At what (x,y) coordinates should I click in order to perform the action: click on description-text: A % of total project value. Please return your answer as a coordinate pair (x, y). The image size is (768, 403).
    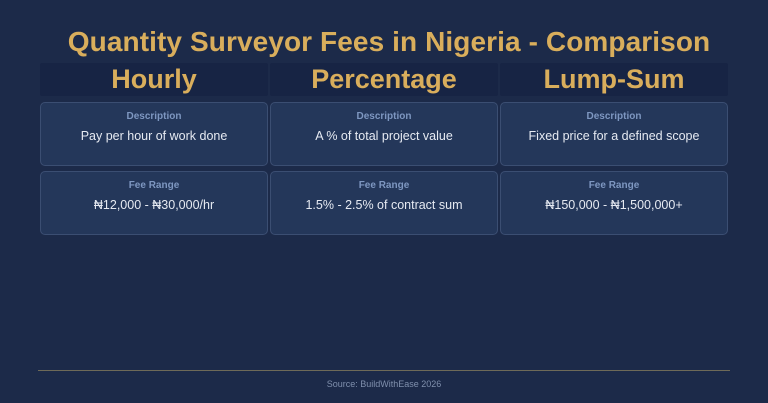
    Looking at the image, I should click on (384, 136).